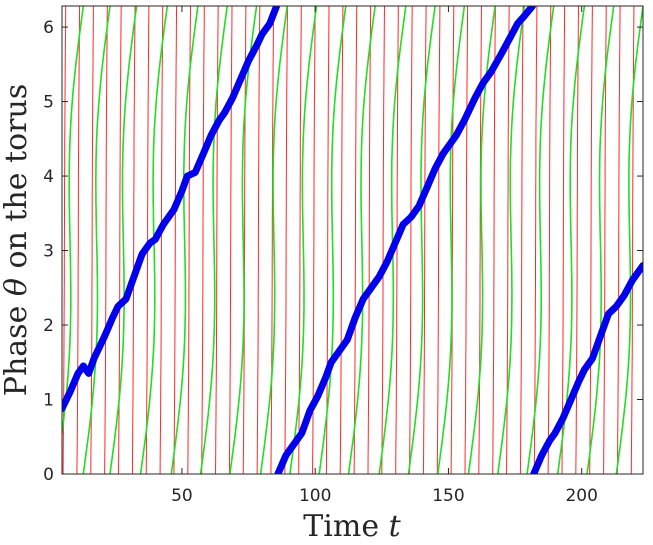 The height and width of the screenshot is (545, 653). I want to click on y-tick-label-1: 1, so click(48, 401).